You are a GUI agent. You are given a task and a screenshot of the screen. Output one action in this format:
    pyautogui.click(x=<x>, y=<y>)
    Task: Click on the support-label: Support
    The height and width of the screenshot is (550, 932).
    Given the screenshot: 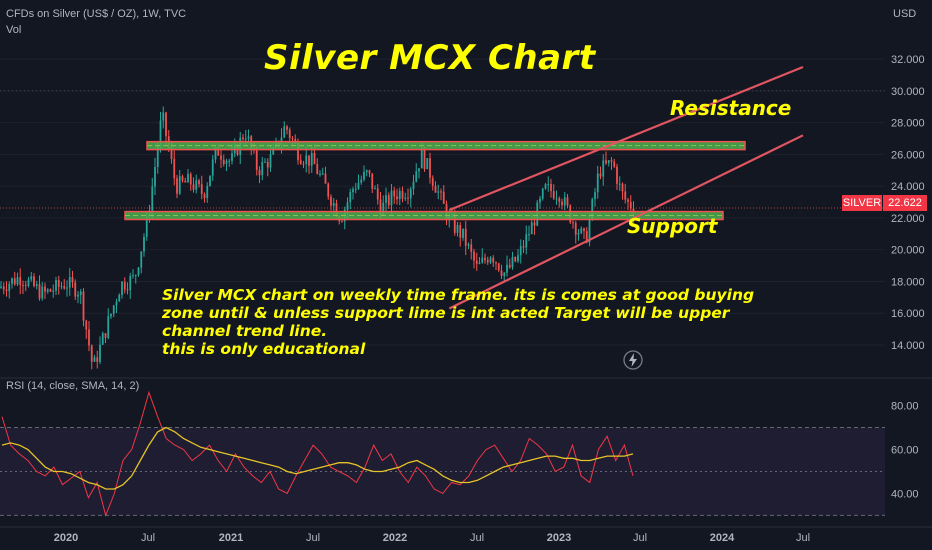 What is the action you would take?
    pyautogui.click(x=672, y=226)
    